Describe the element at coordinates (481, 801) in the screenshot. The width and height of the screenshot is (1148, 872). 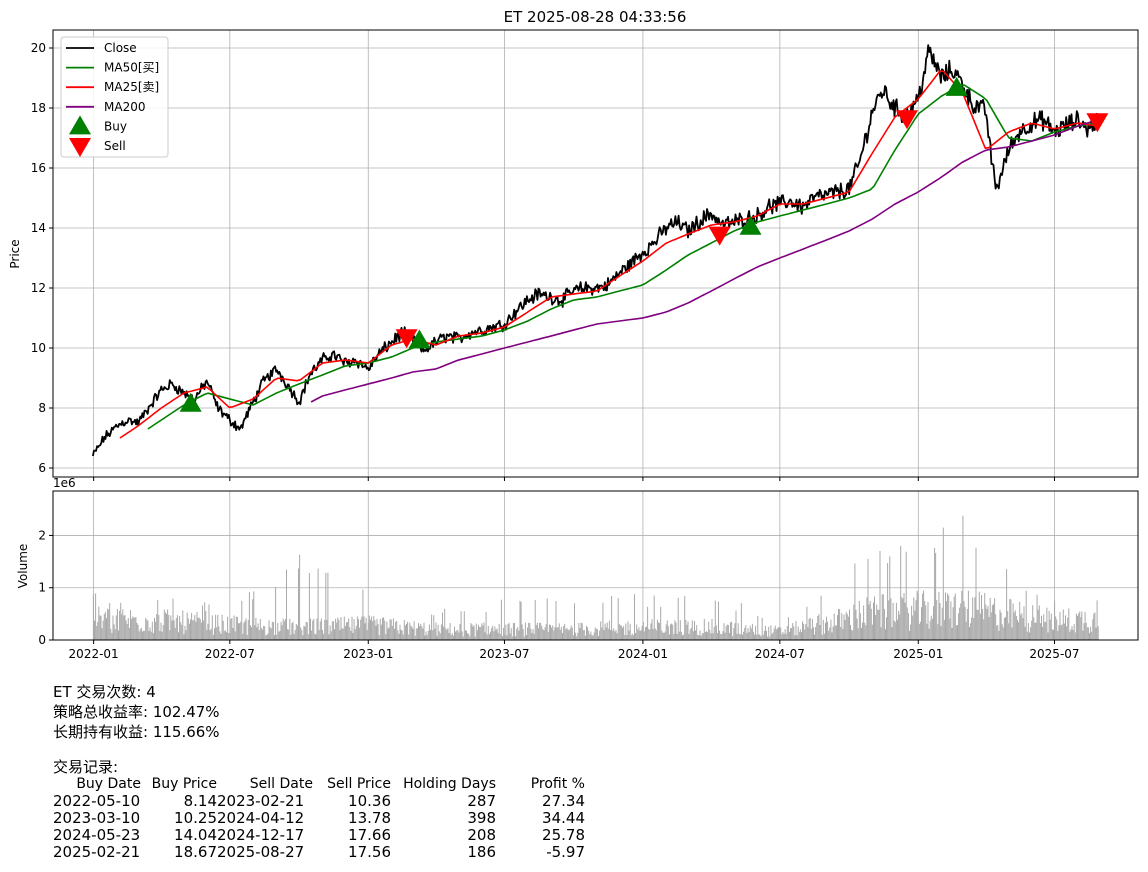
I see `holding-days-cell: 287` at that location.